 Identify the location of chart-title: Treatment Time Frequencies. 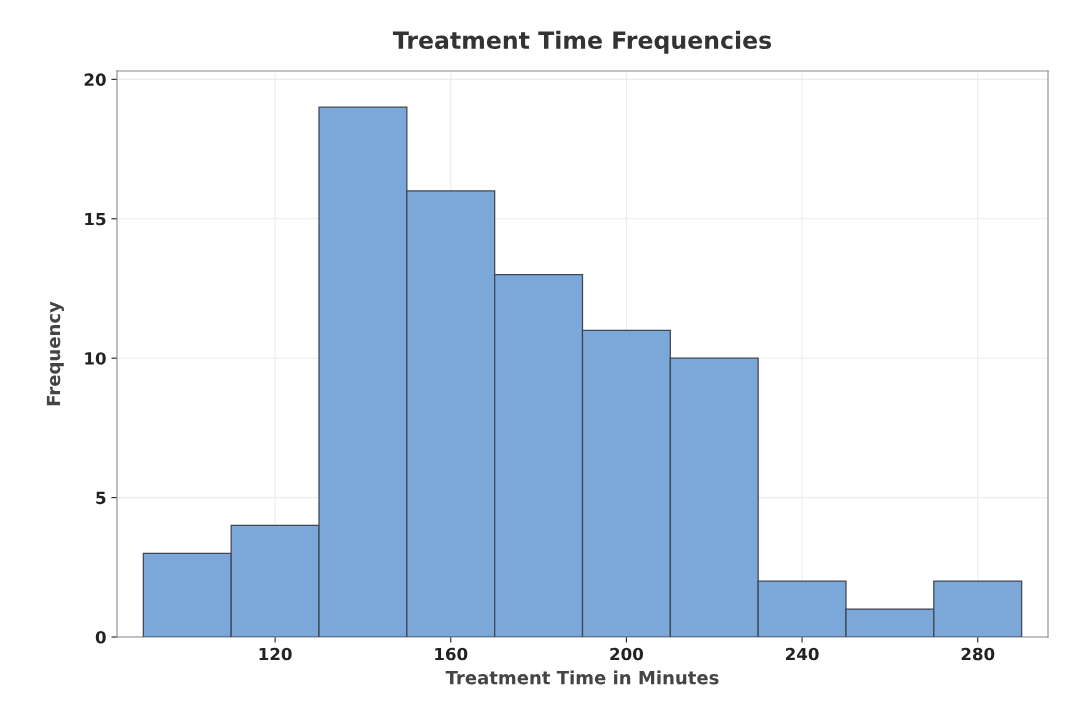
(582, 42).